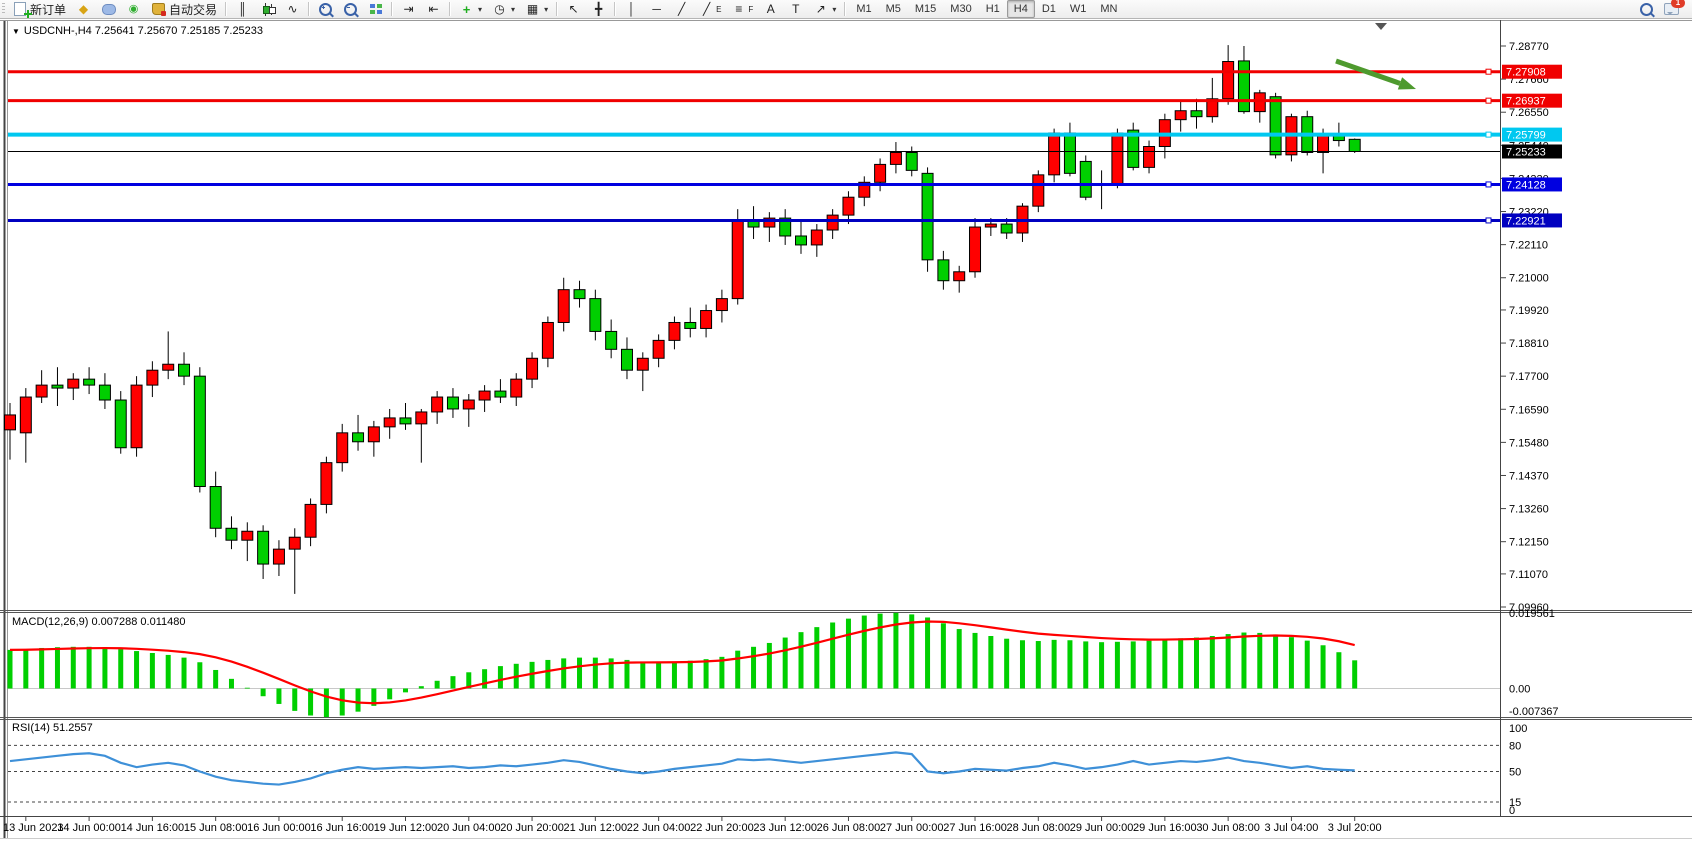 Image resolution: width=1692 pixels, height=844 pixels. I want to click on trend-arrow, so click(1375, 74).